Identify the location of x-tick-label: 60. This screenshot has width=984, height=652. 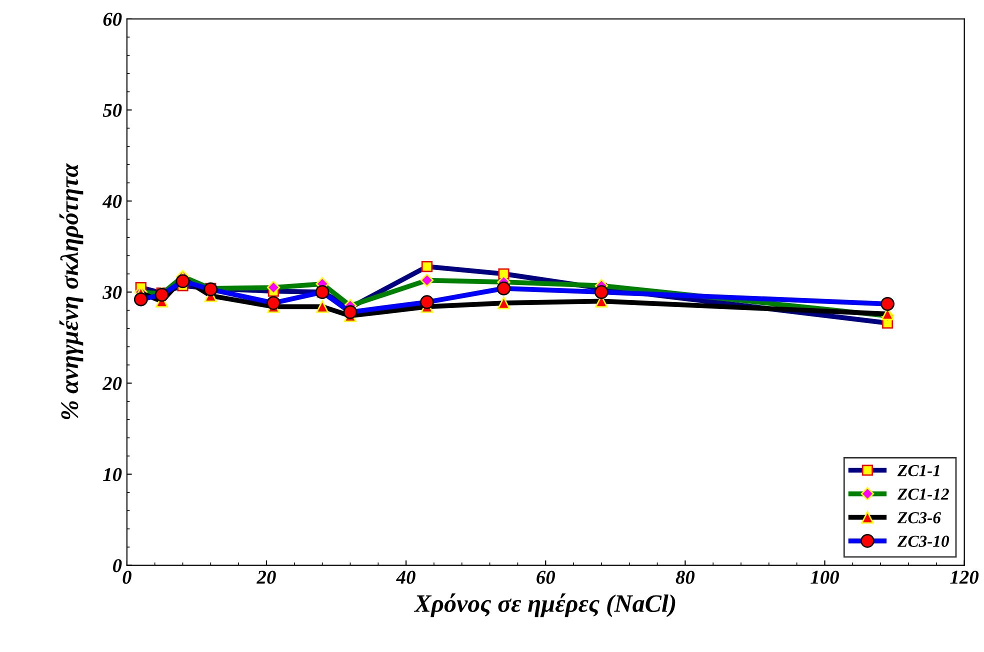
(546, 577).